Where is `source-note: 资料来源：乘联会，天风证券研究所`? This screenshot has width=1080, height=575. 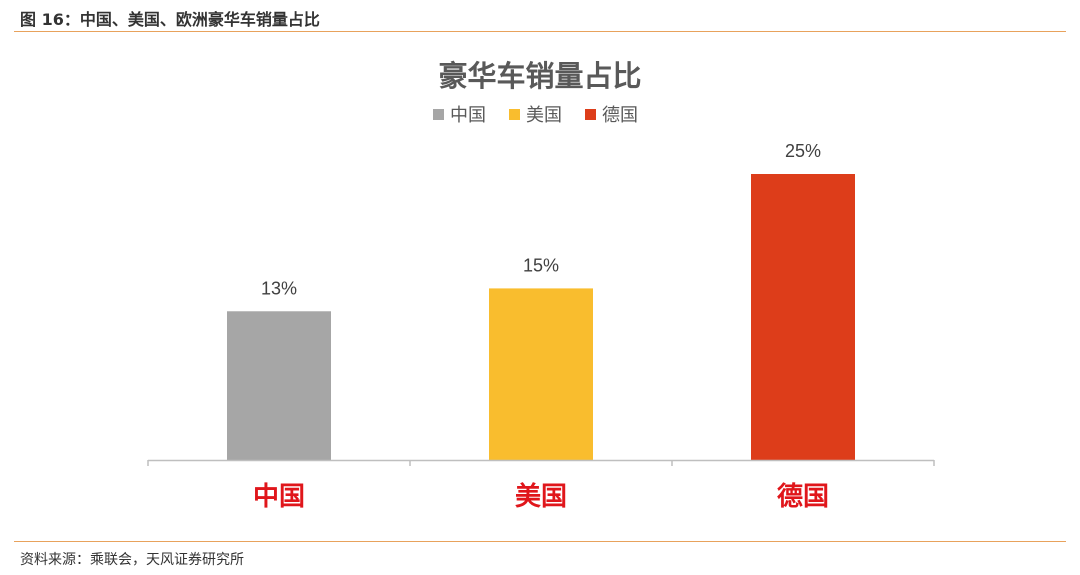 source-note: 资料来源：乘联会，天风证券研究所 is located at coordinates (132, 560).